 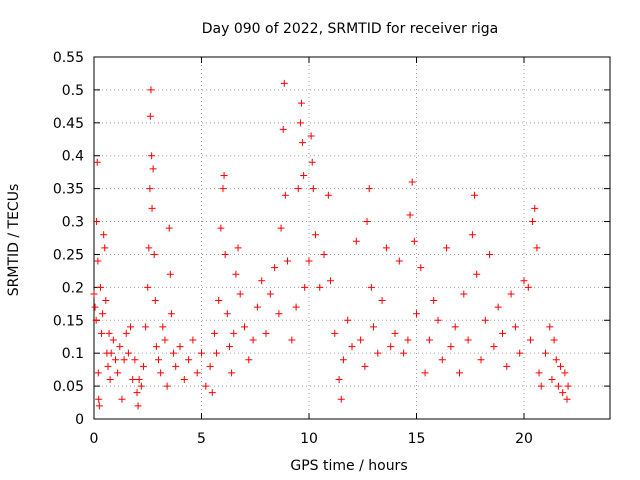 I want to click on y-tick-label: 0.35, so click(x=68, y=190).